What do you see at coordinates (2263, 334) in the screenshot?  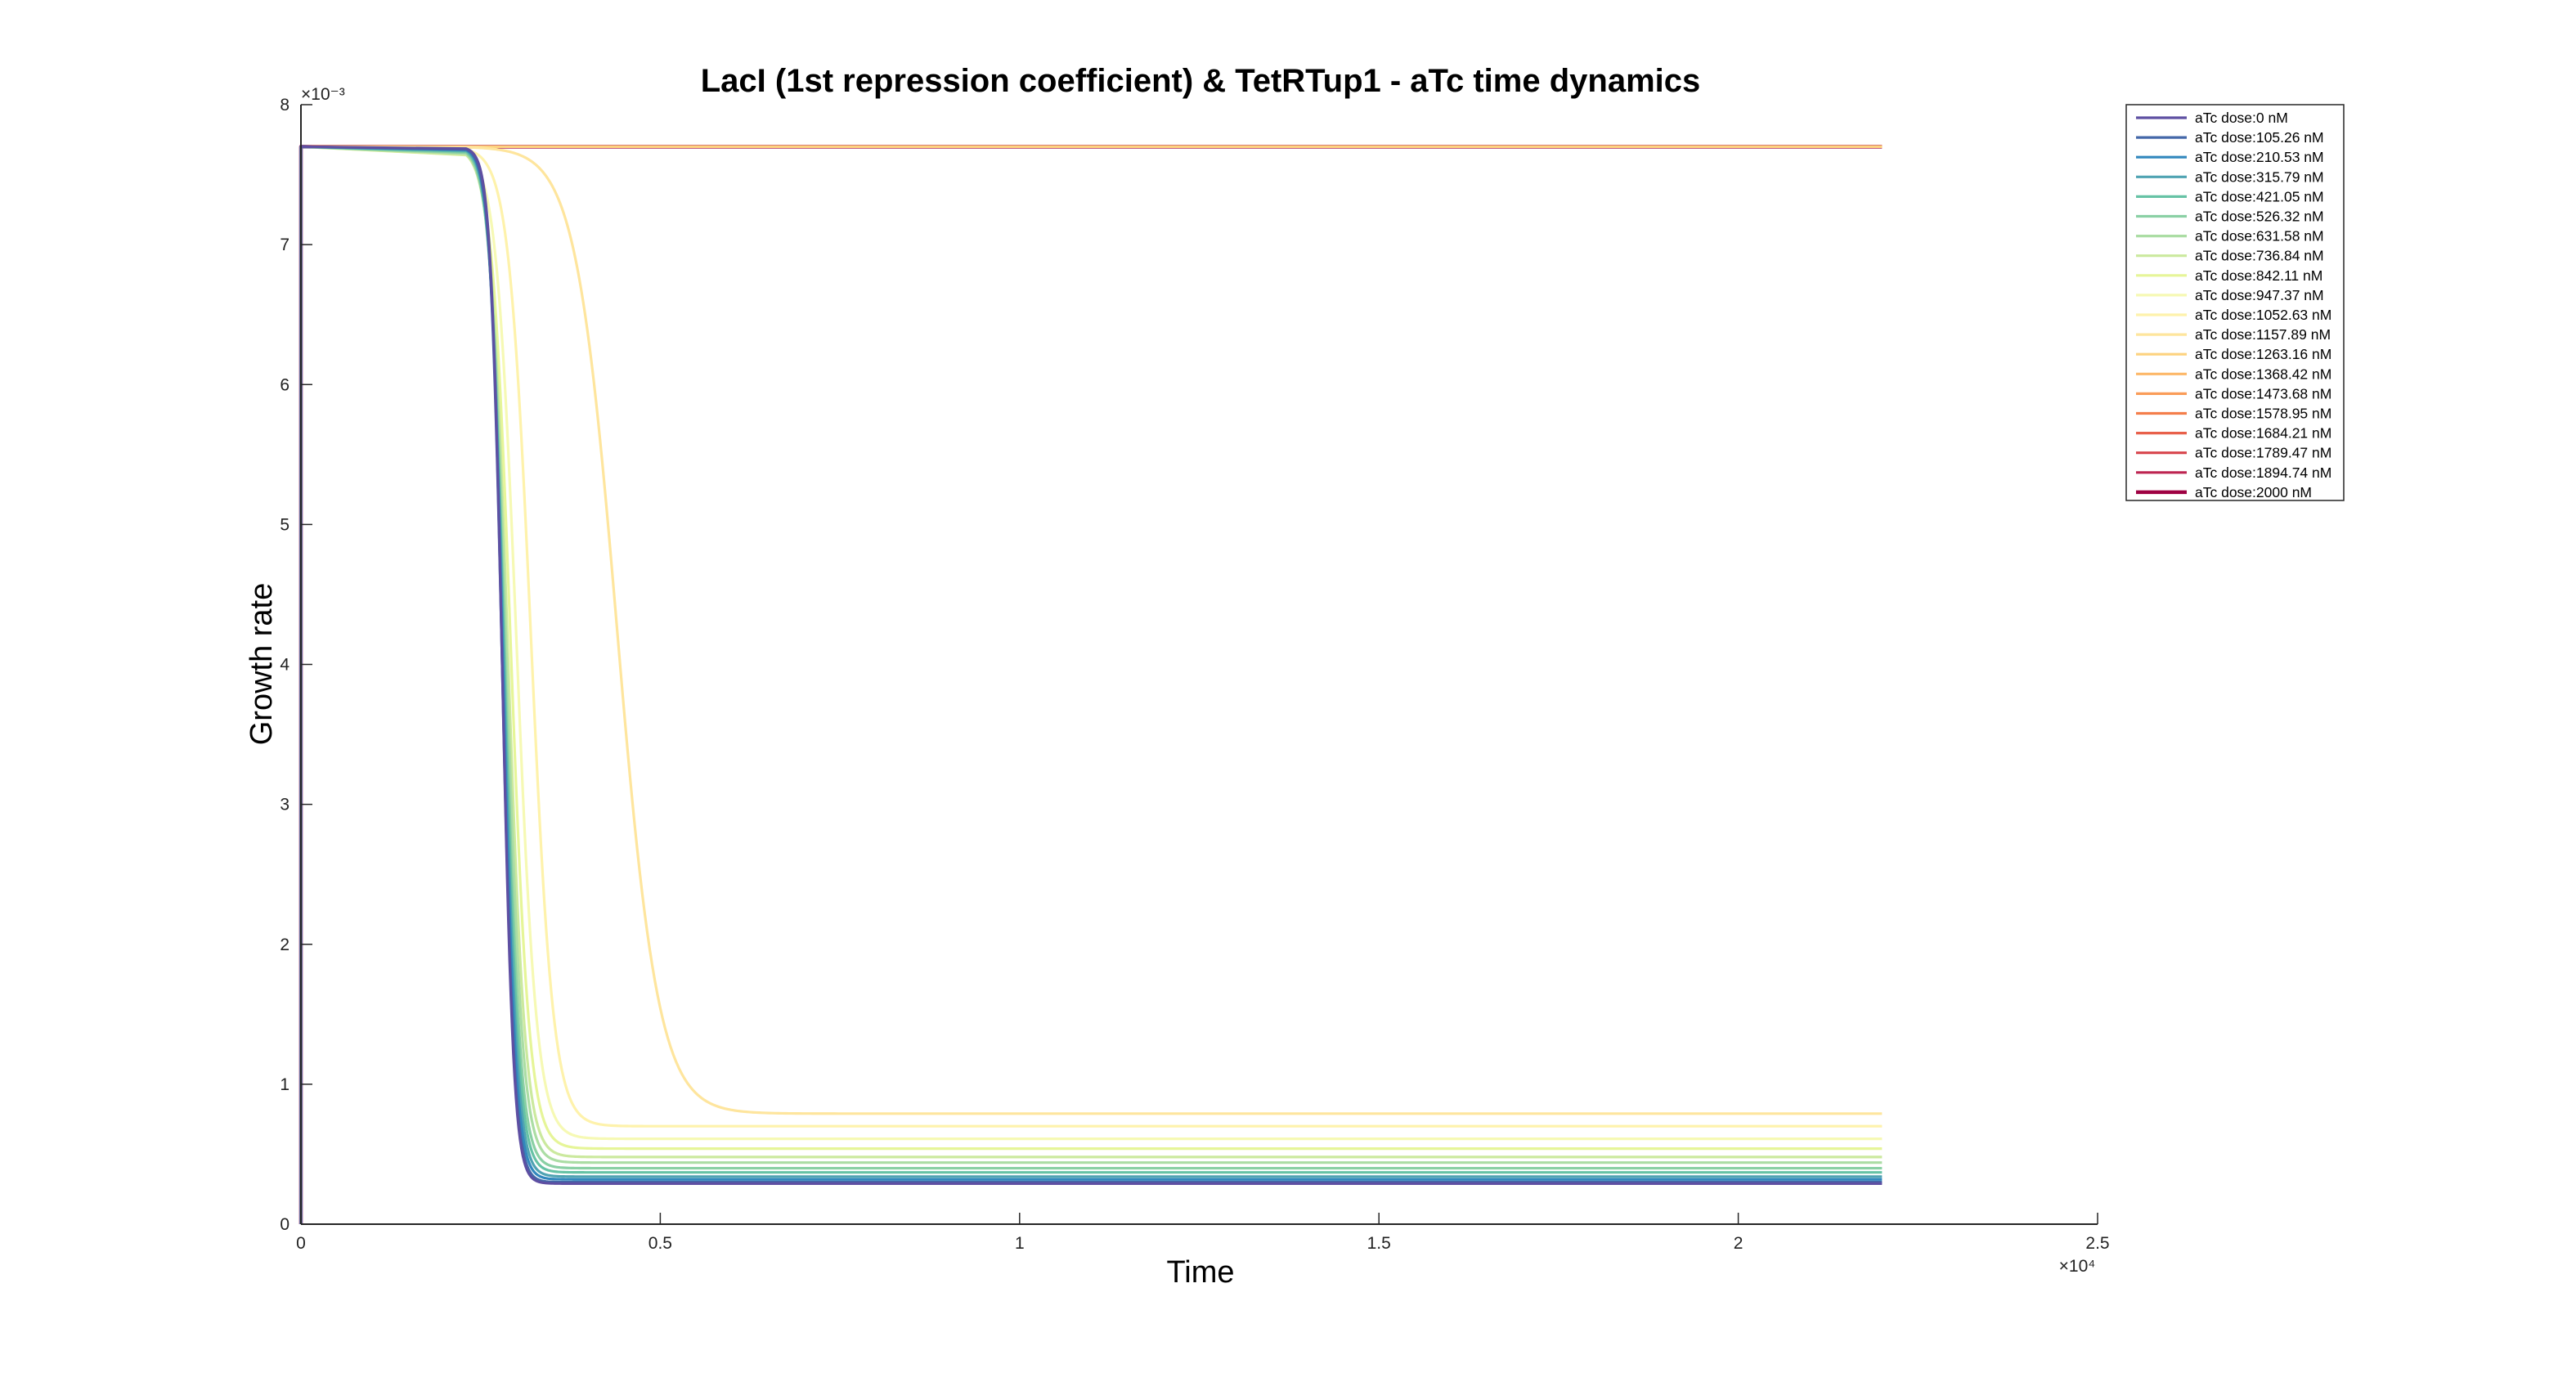 I see `legend-label: aTc dose:1157.89 nM` at bounding box center [2263, 334].